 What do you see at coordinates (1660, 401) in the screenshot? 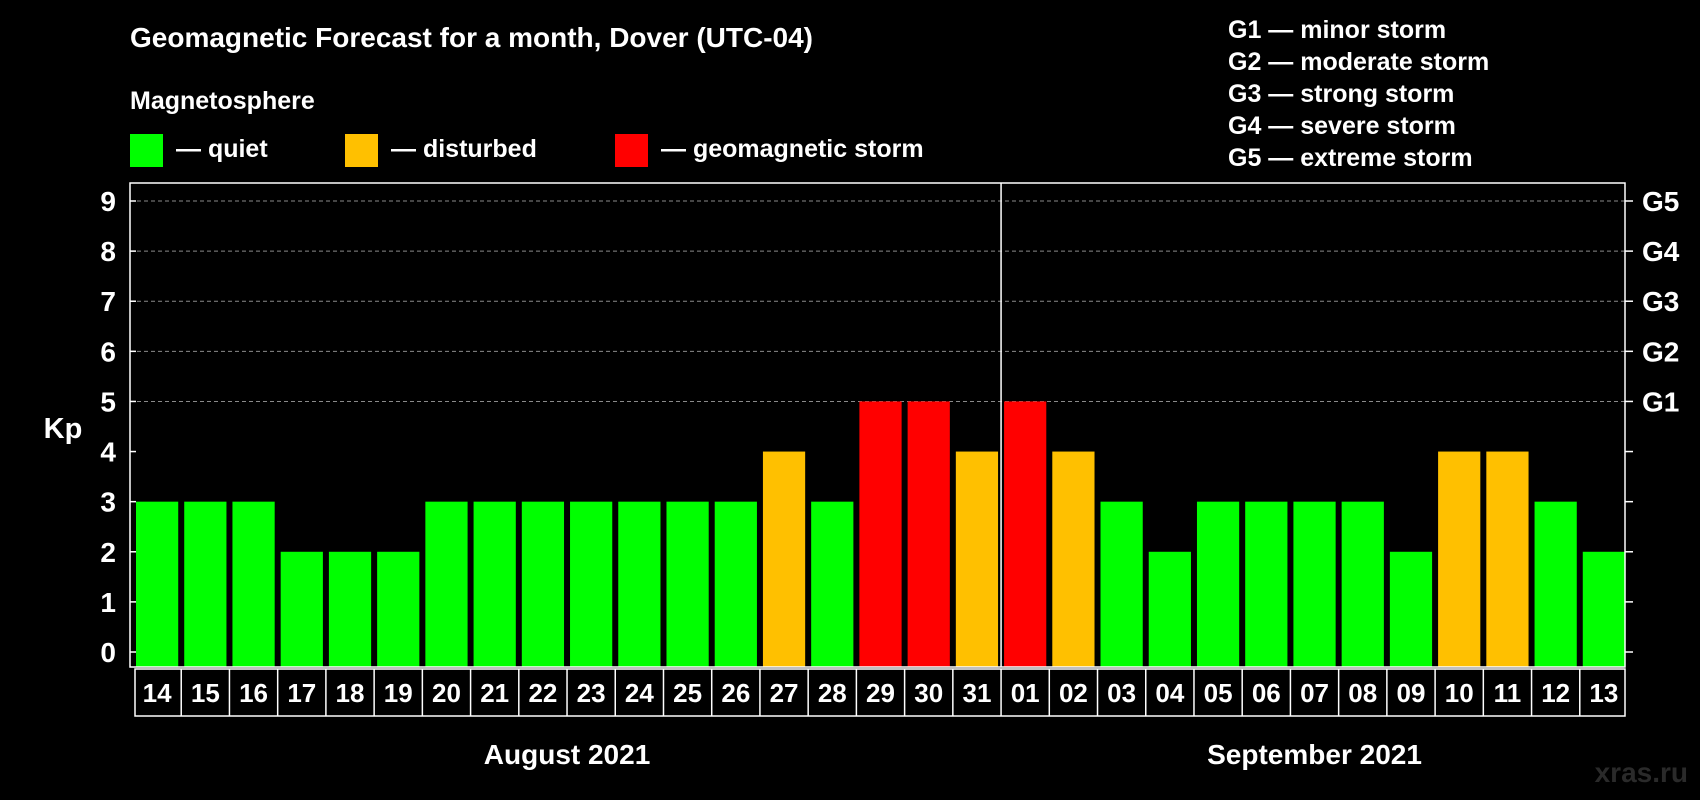
I see `storm-level-label: G1` at bounding box center [1660, 401].